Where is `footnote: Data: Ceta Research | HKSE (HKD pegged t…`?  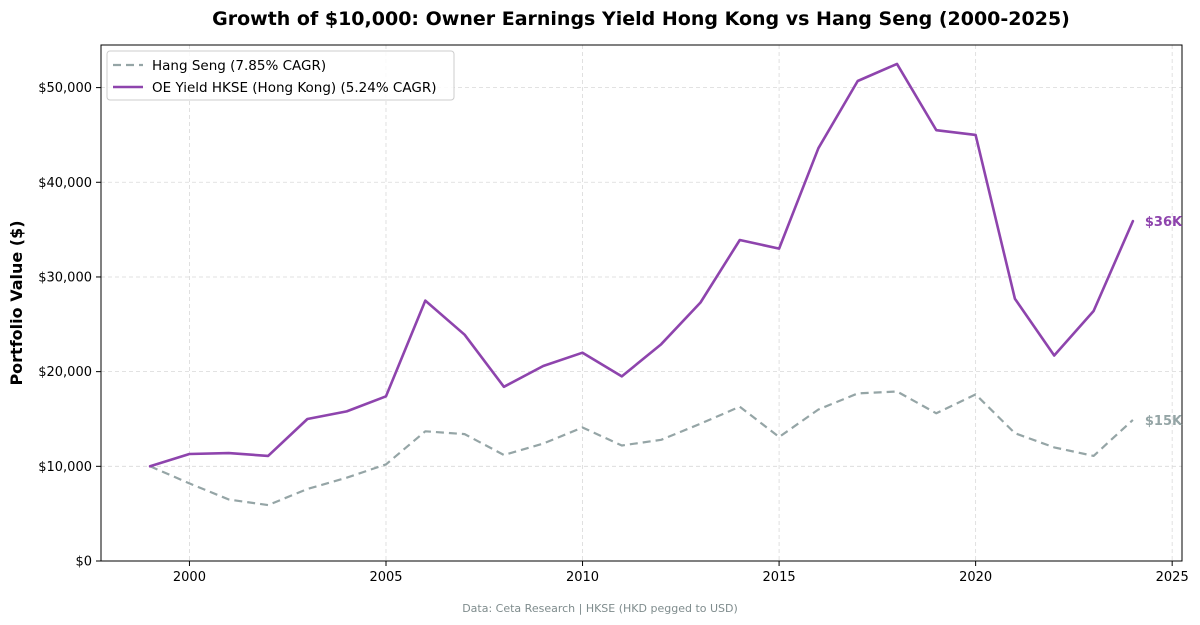 footnote: Data: Ceta Research | HKSE (HKD pegged t… is located at coordinates (600, 608).